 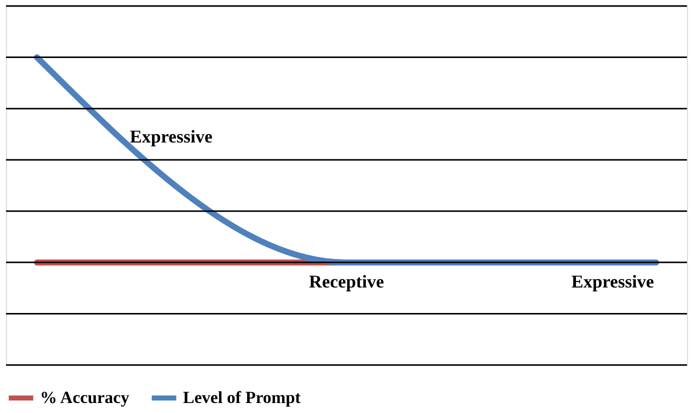 What do you see at coordinates (242, 397) in the screenshot?
I see `legend-label: Level of Prompt` at bounding box center [242, 397].